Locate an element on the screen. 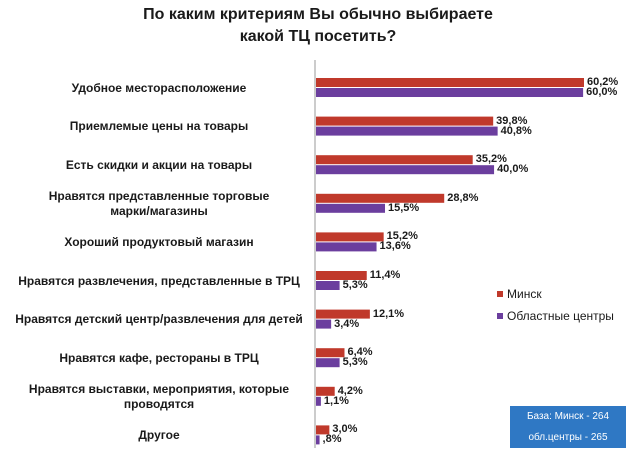 This screenshot has width=636, height=456. chart-title-line-2: какой ТЦ посетить? is located at coordinates (318, 36).